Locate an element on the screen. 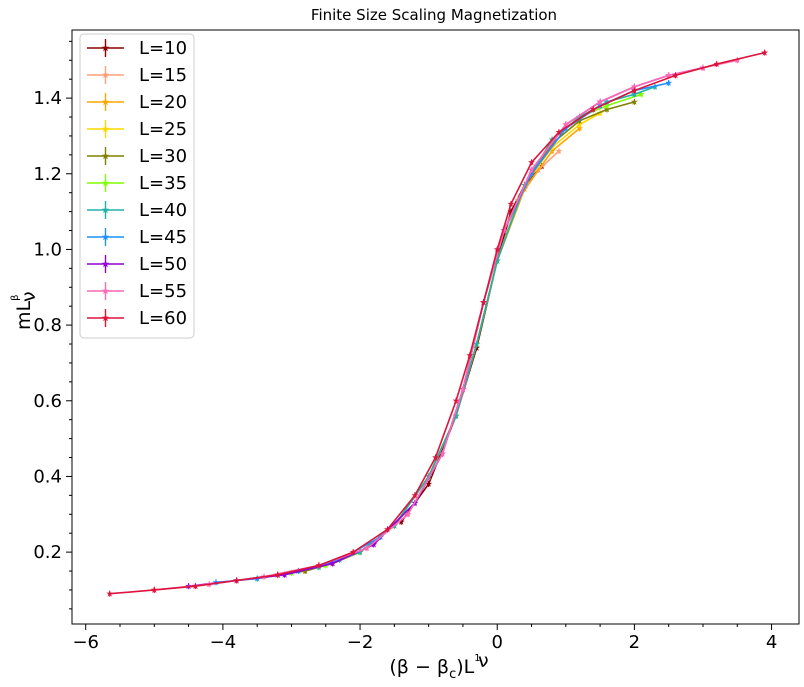  legend-item-L=35: L=35 is located at coordinates (137, 183).